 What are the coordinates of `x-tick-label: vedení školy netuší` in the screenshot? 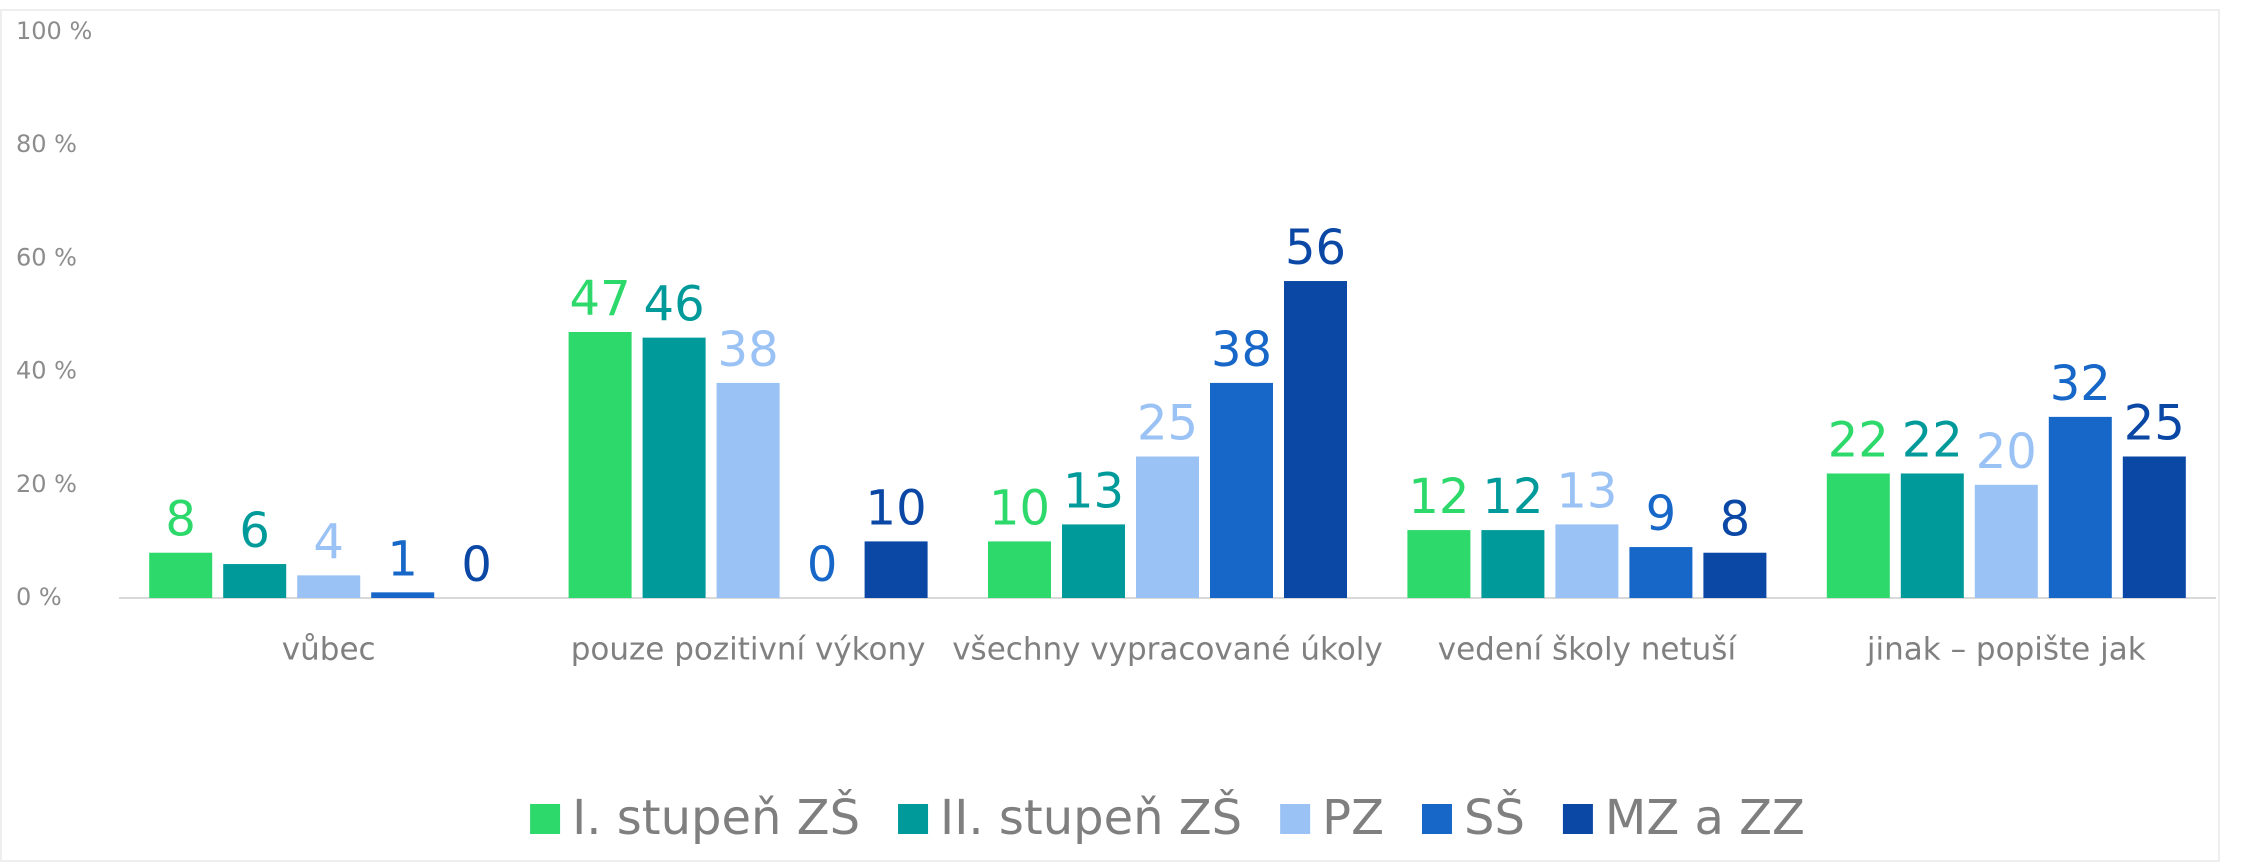 It's located at (1588, 650).